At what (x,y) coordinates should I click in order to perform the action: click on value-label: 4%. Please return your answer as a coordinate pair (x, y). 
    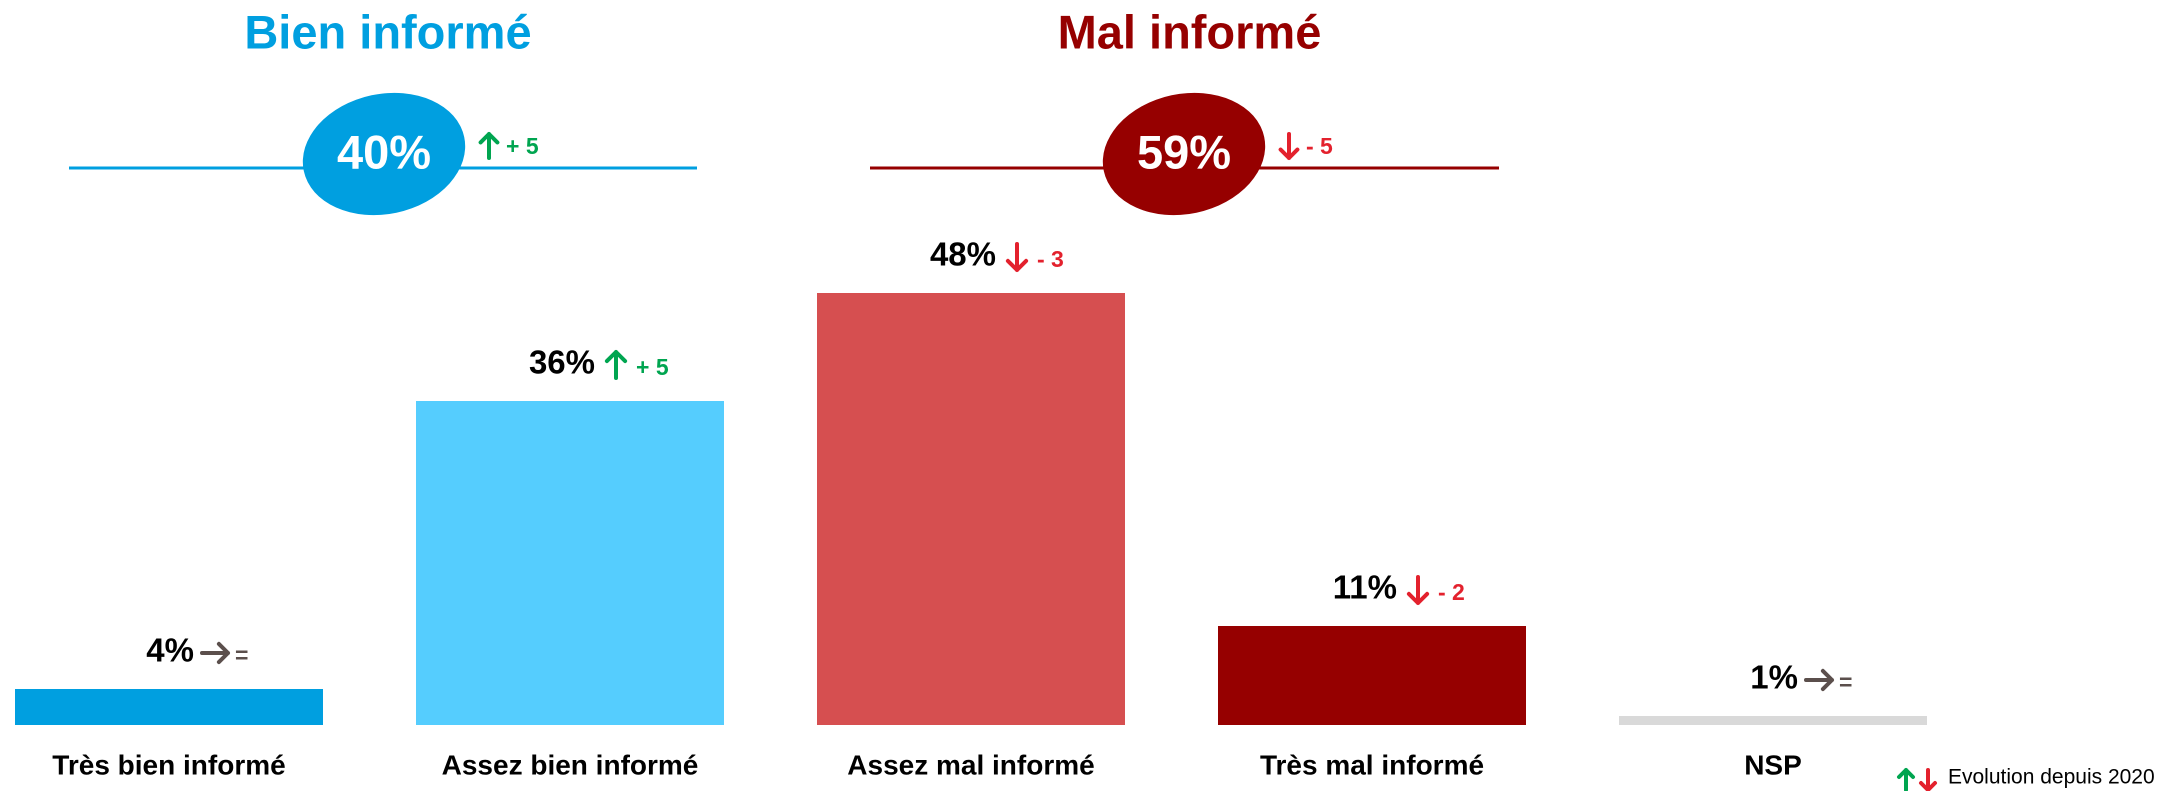
    Looking at the image, I should click on (170, 650).